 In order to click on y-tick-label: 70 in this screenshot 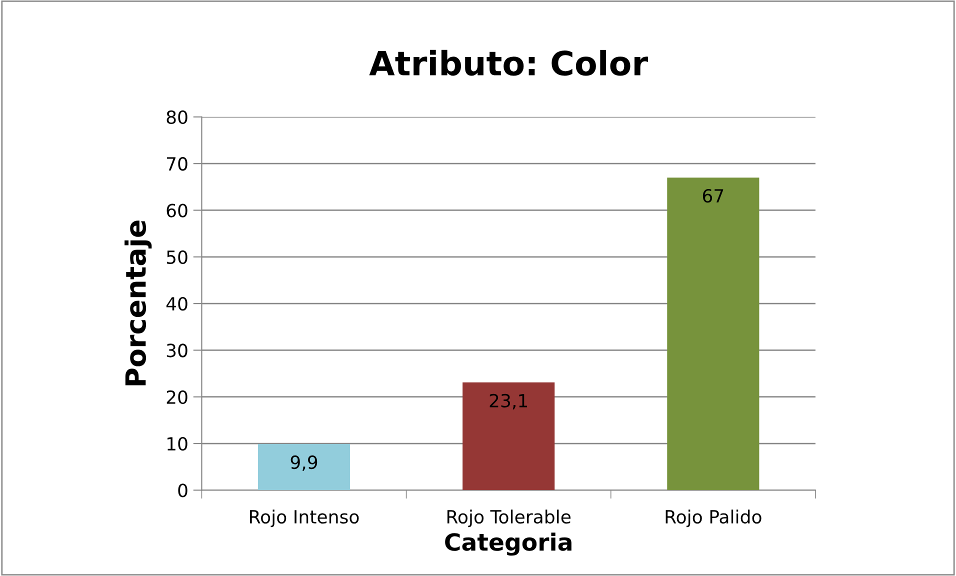, I will do `click(177, 164)`.